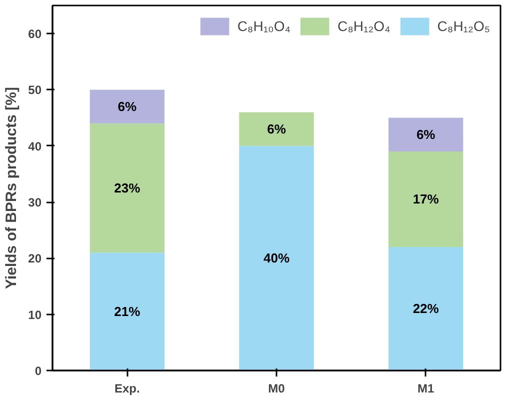 The height and width of the screenshot is (401, 510). Describe the element at coordinates (38, 371) in the screenshot. I see `y-tick-label: 0` at that location.